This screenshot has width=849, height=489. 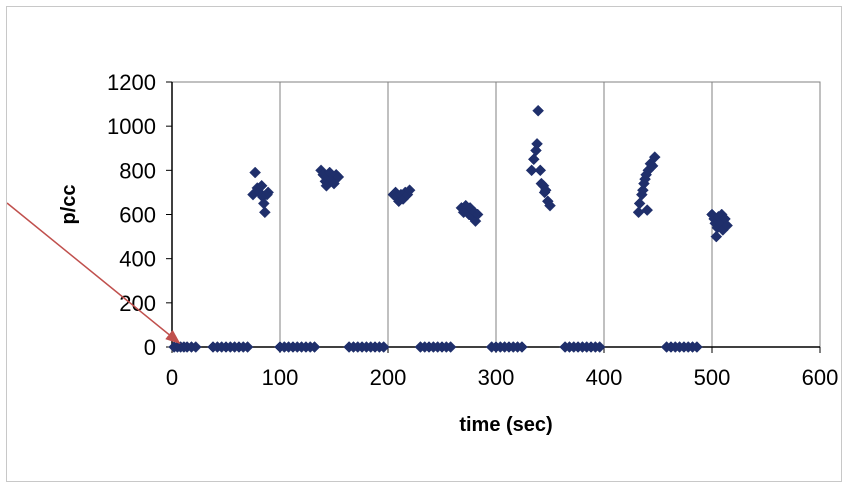 What do you see at coordinates (137, 259) in the screenshot?
I see `y-tick-label: 400` at bounding box center [137, 259].